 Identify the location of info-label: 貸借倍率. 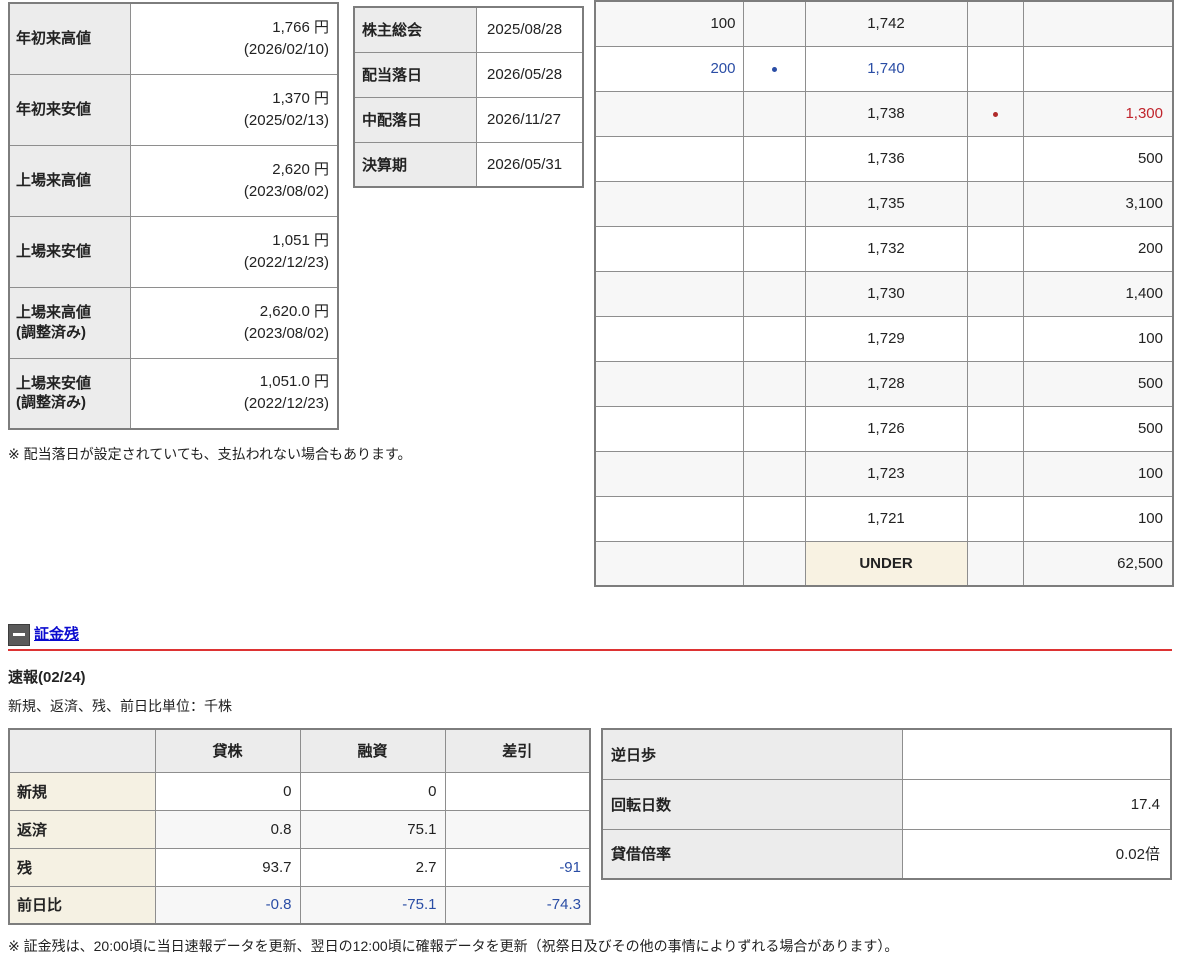
(752, 854).